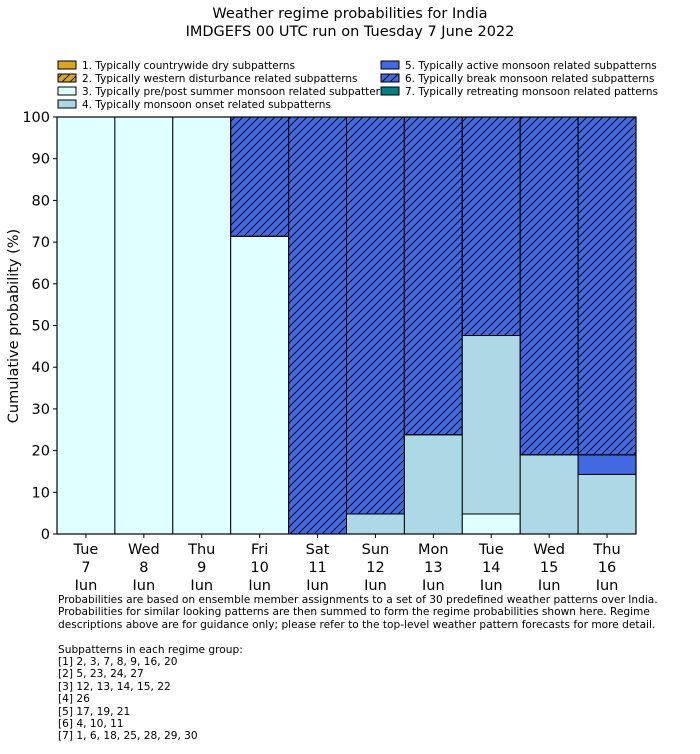 Image resolution: width=700 pixels, height=754 pixels. I want to click on y-tick-label: 80, so click(41, 201).